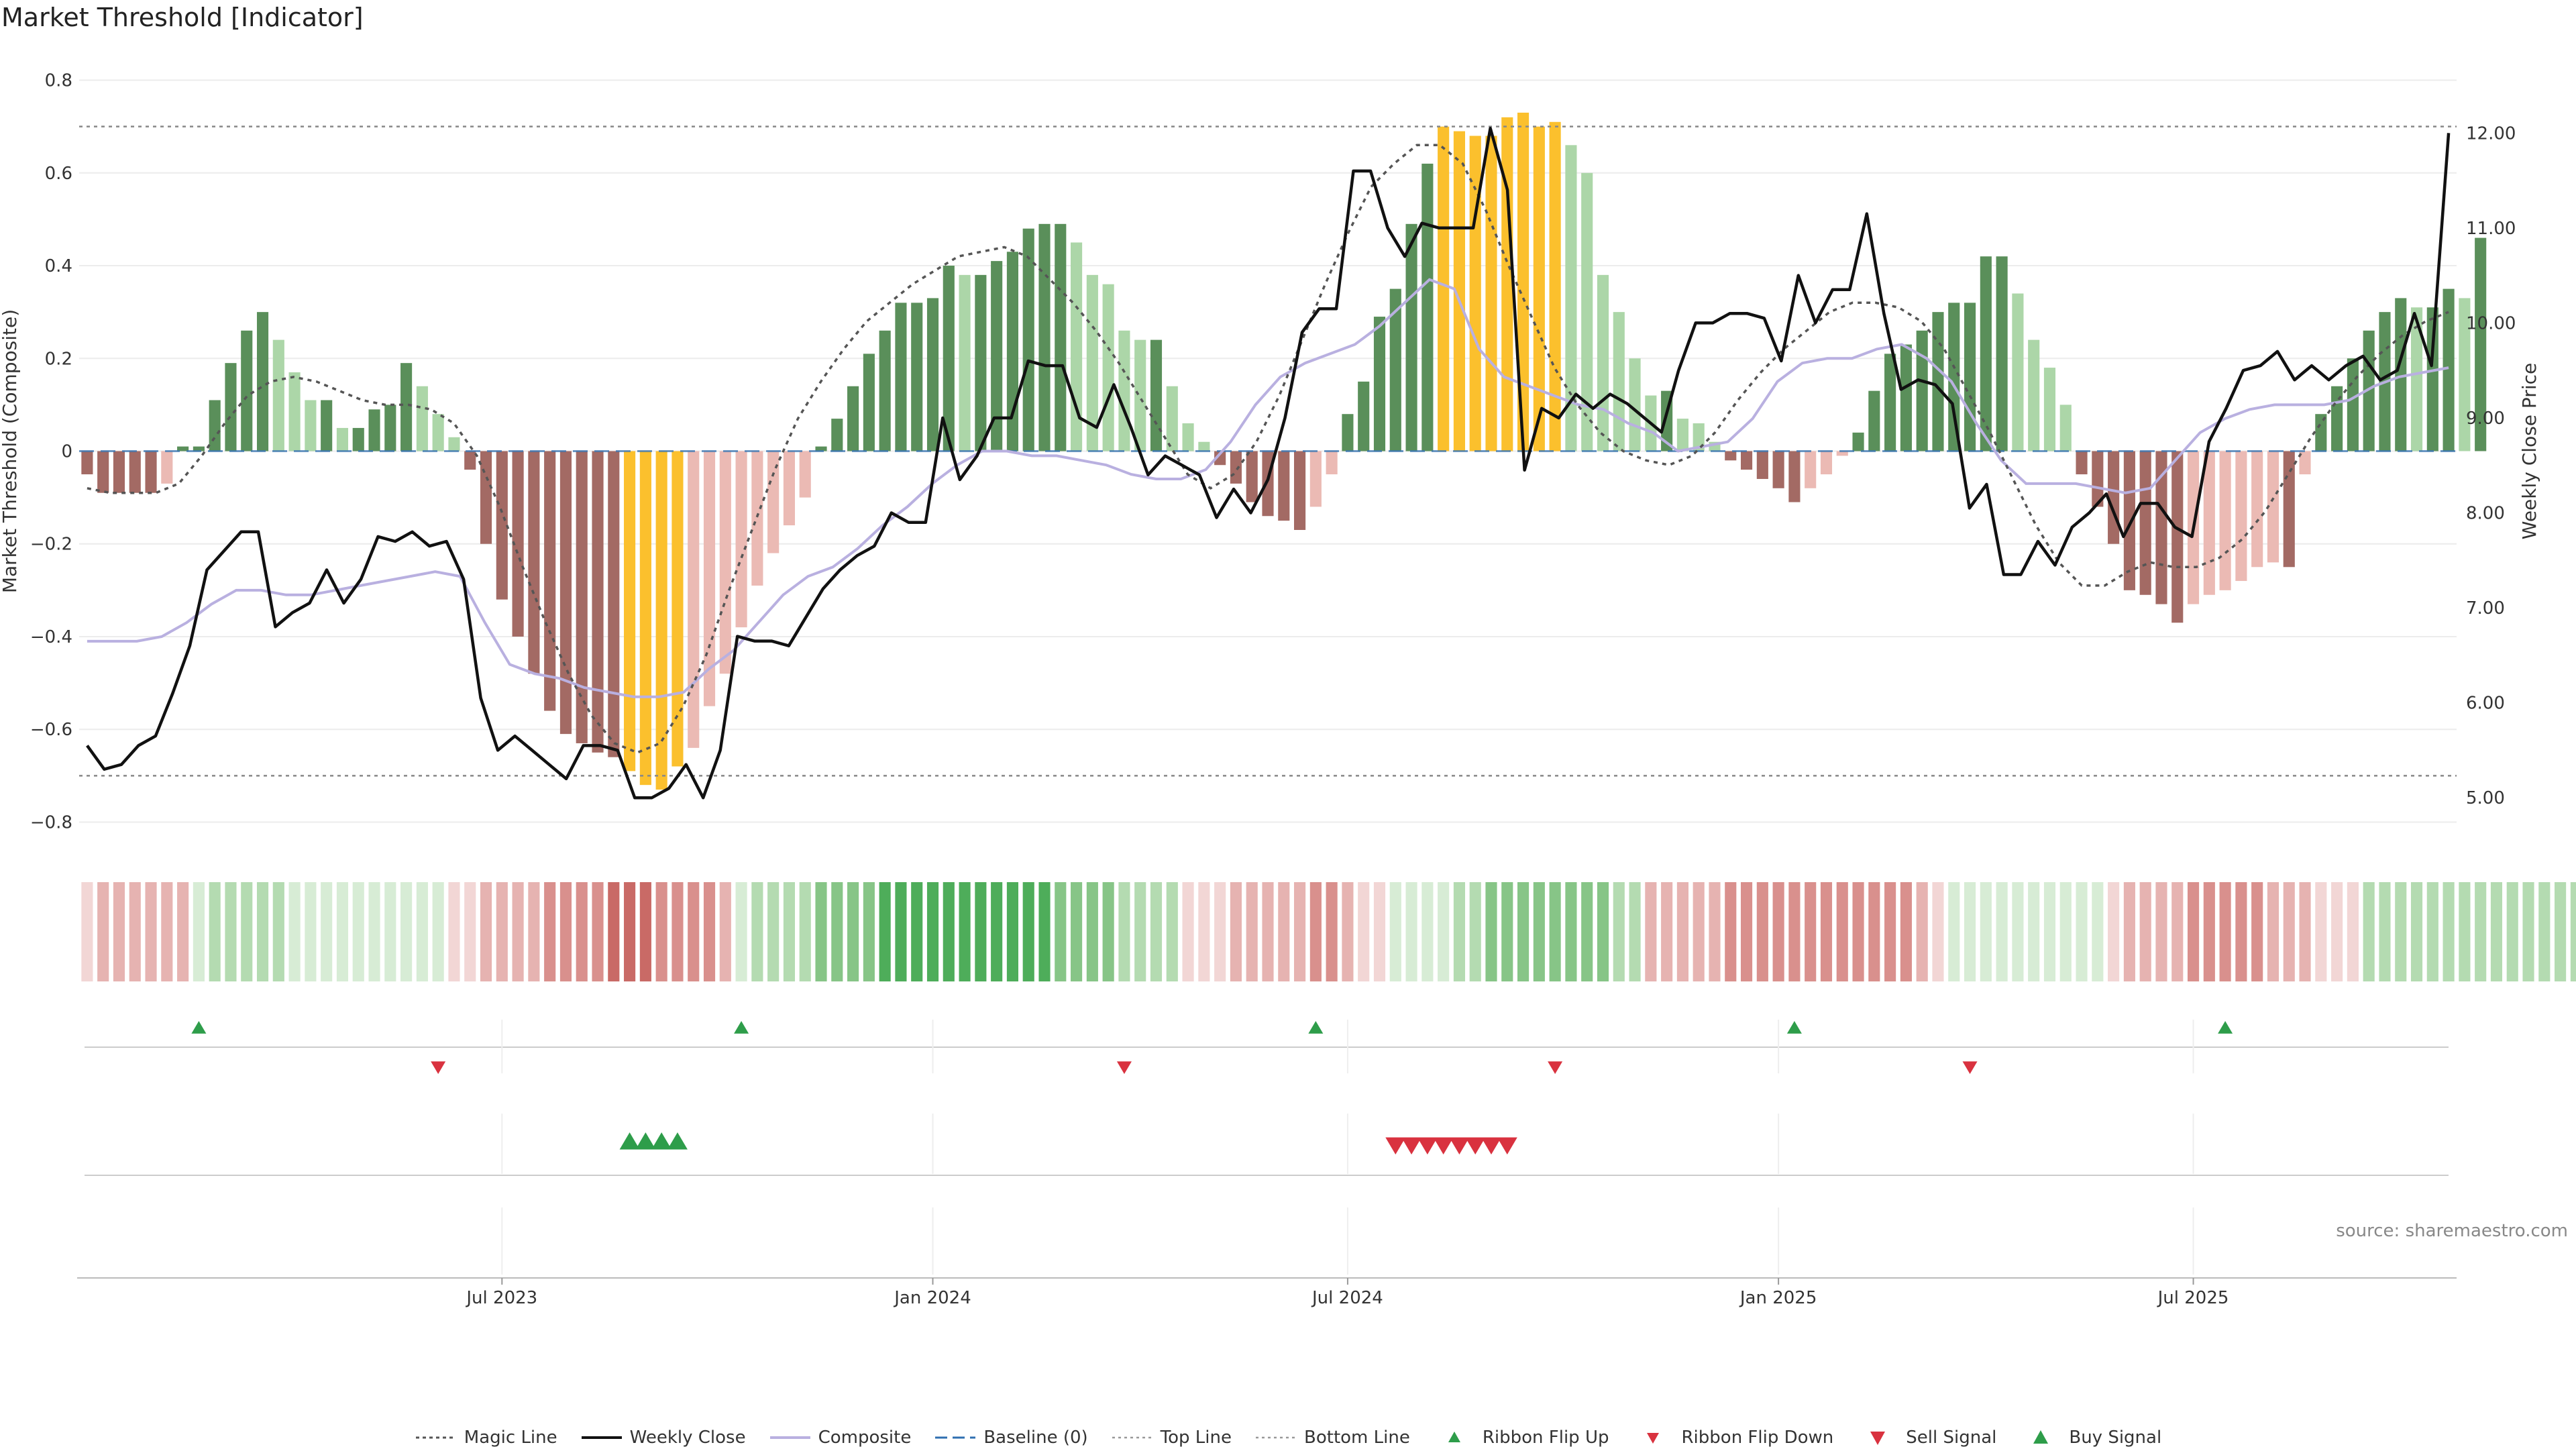 This screenshot has width=2576, height=1449. I want to click on y-axis-label-right: Weekly Close Price, so click(2529, 451).